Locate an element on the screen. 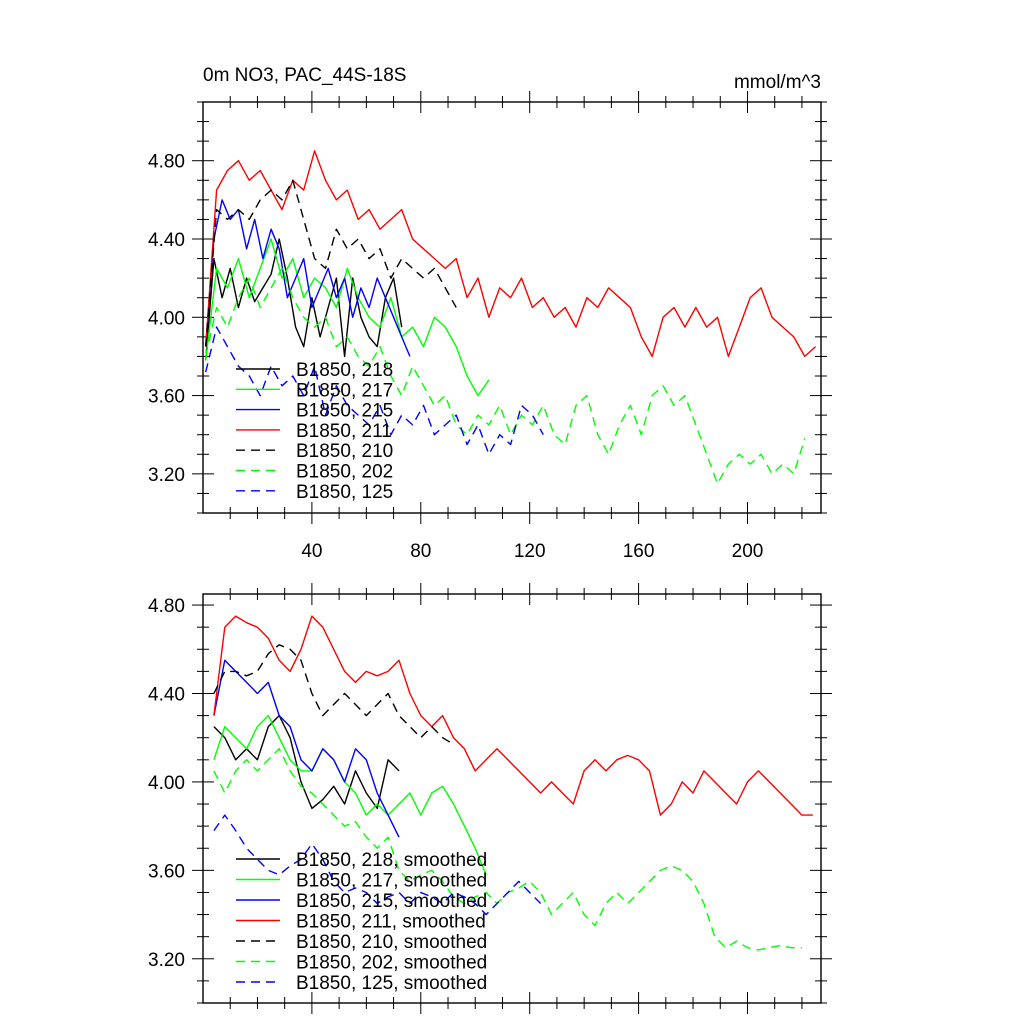  y-tick-label-1: 4.00 is located at coordinates (166, 783).